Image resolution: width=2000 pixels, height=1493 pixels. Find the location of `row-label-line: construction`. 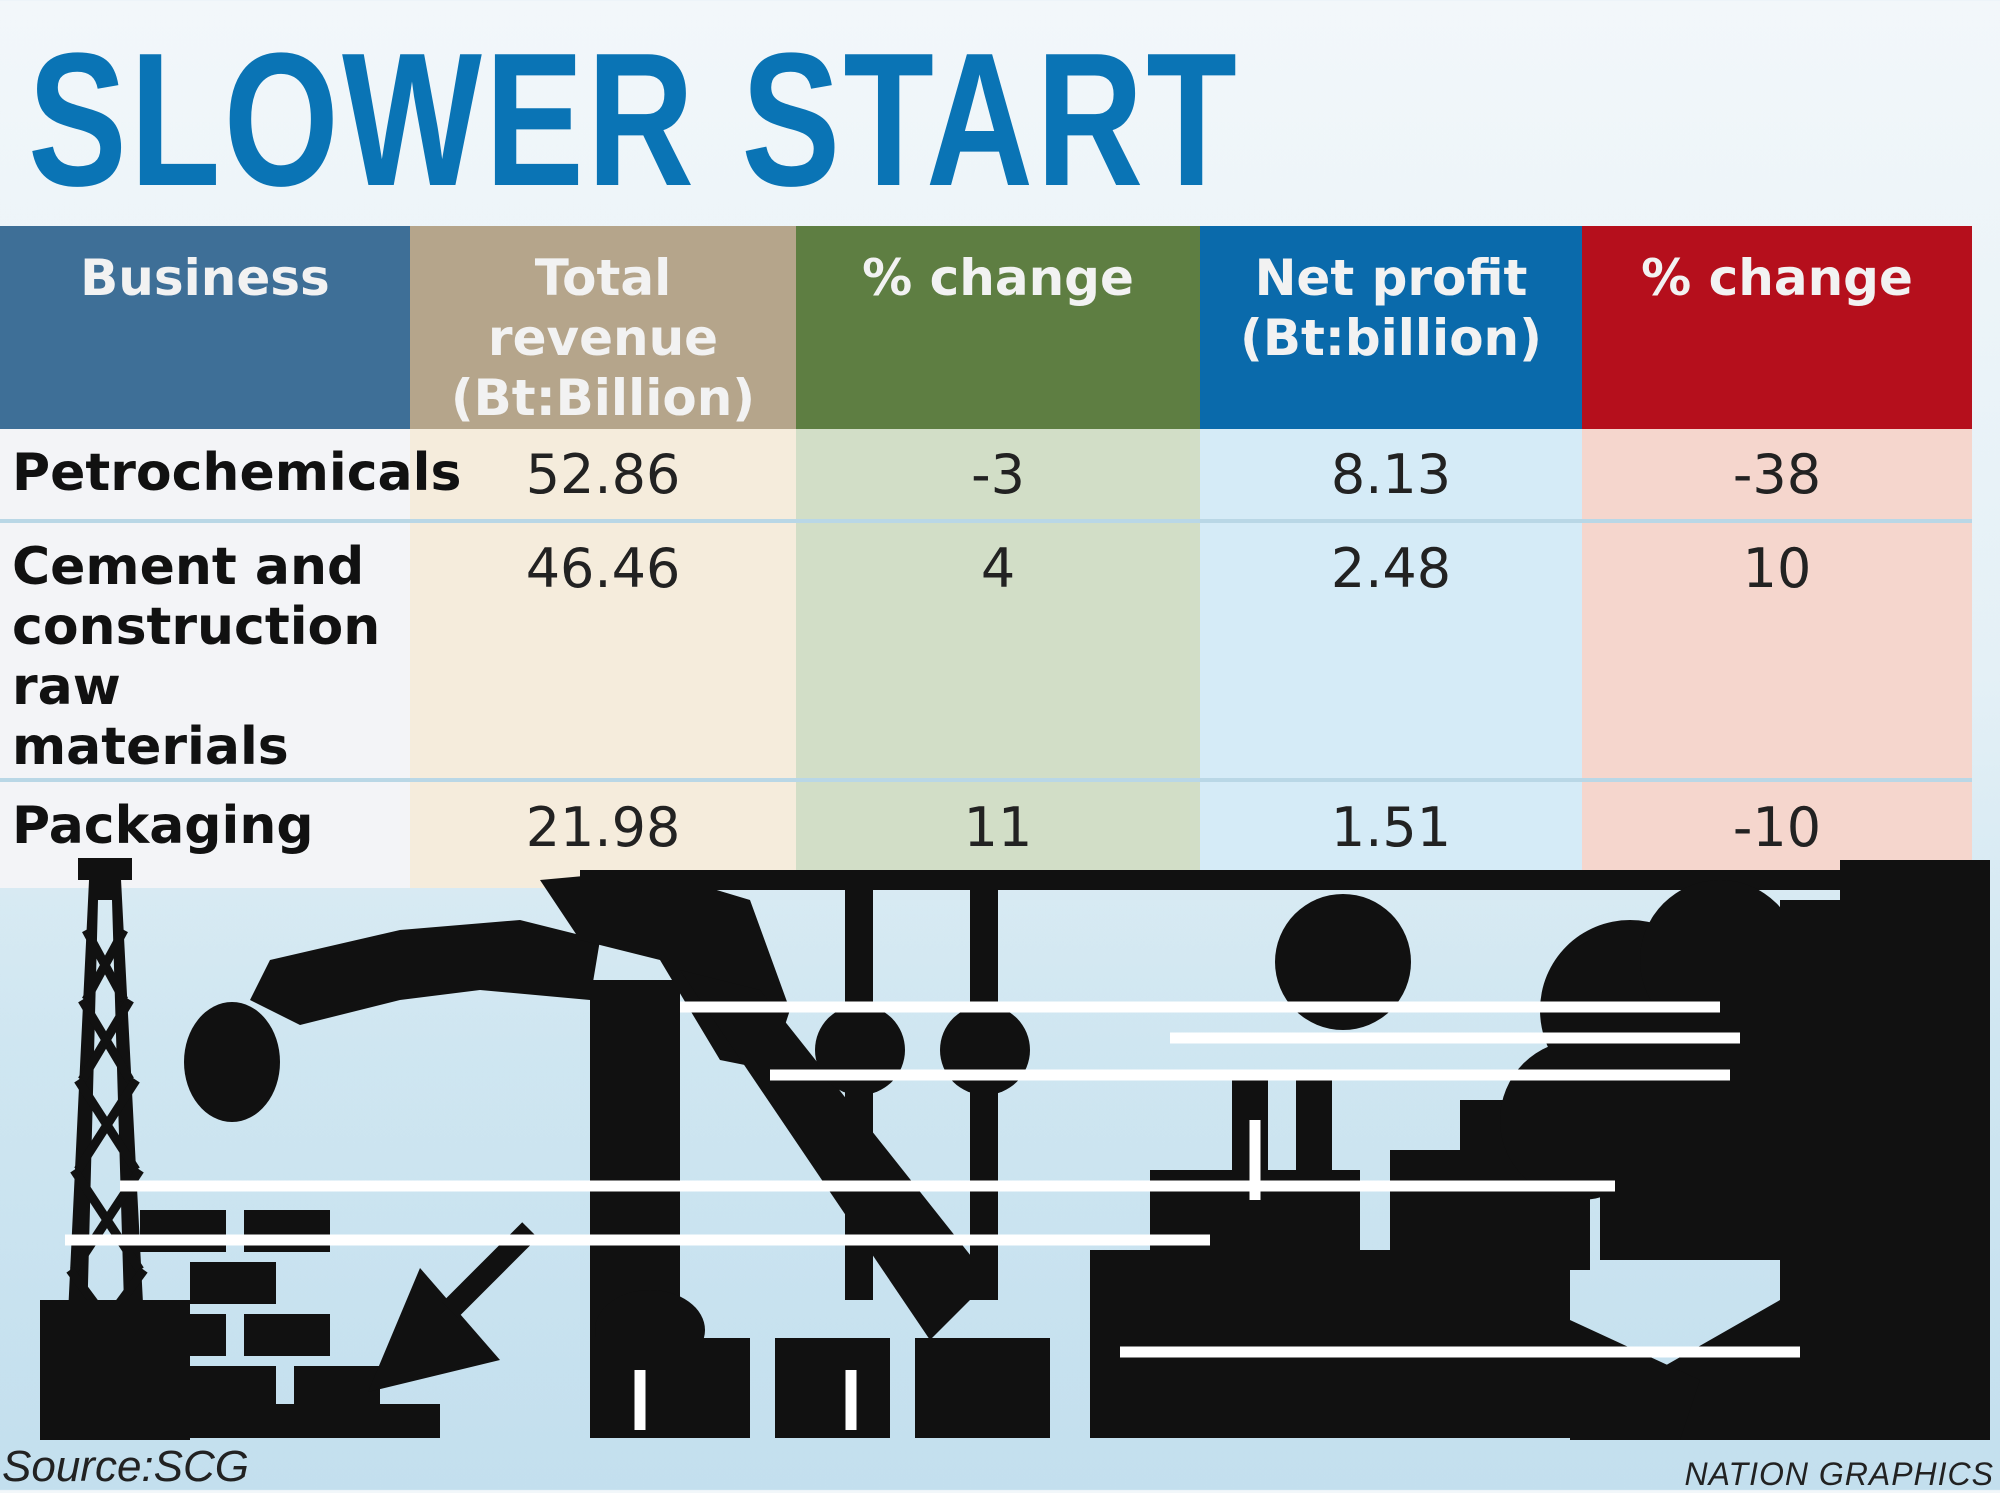

row-label-line: construction is located at coordinates (196, 627).